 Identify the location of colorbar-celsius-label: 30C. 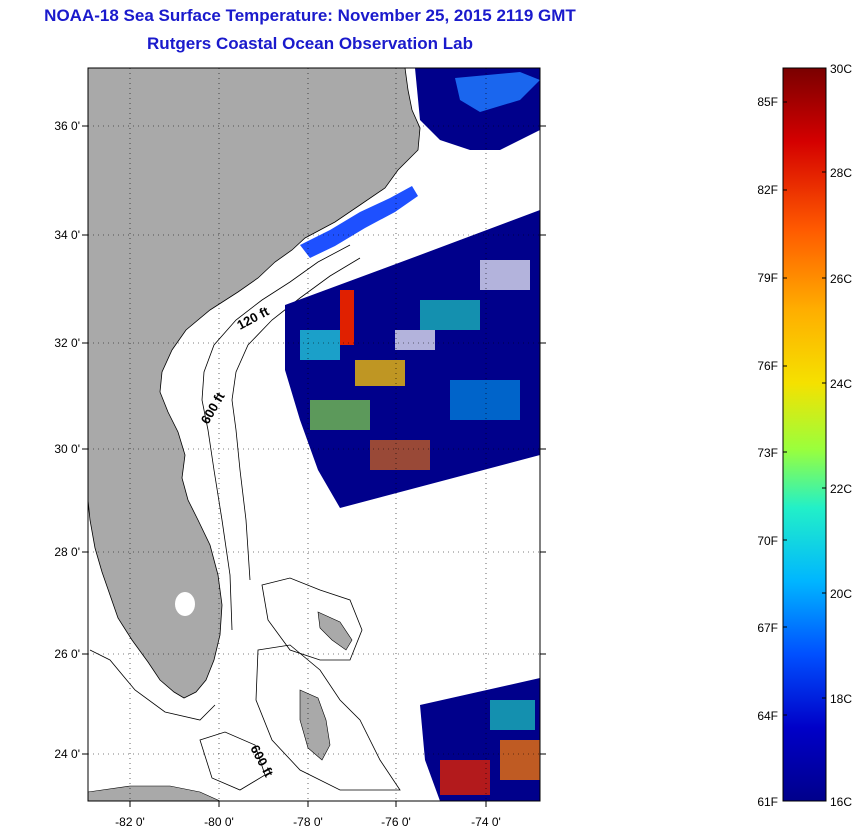
(841, 69).